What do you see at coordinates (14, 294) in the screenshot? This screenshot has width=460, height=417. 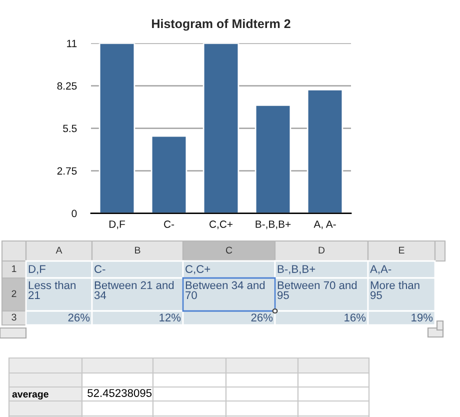 I see `text: 2` at bounding box center [14, 294].